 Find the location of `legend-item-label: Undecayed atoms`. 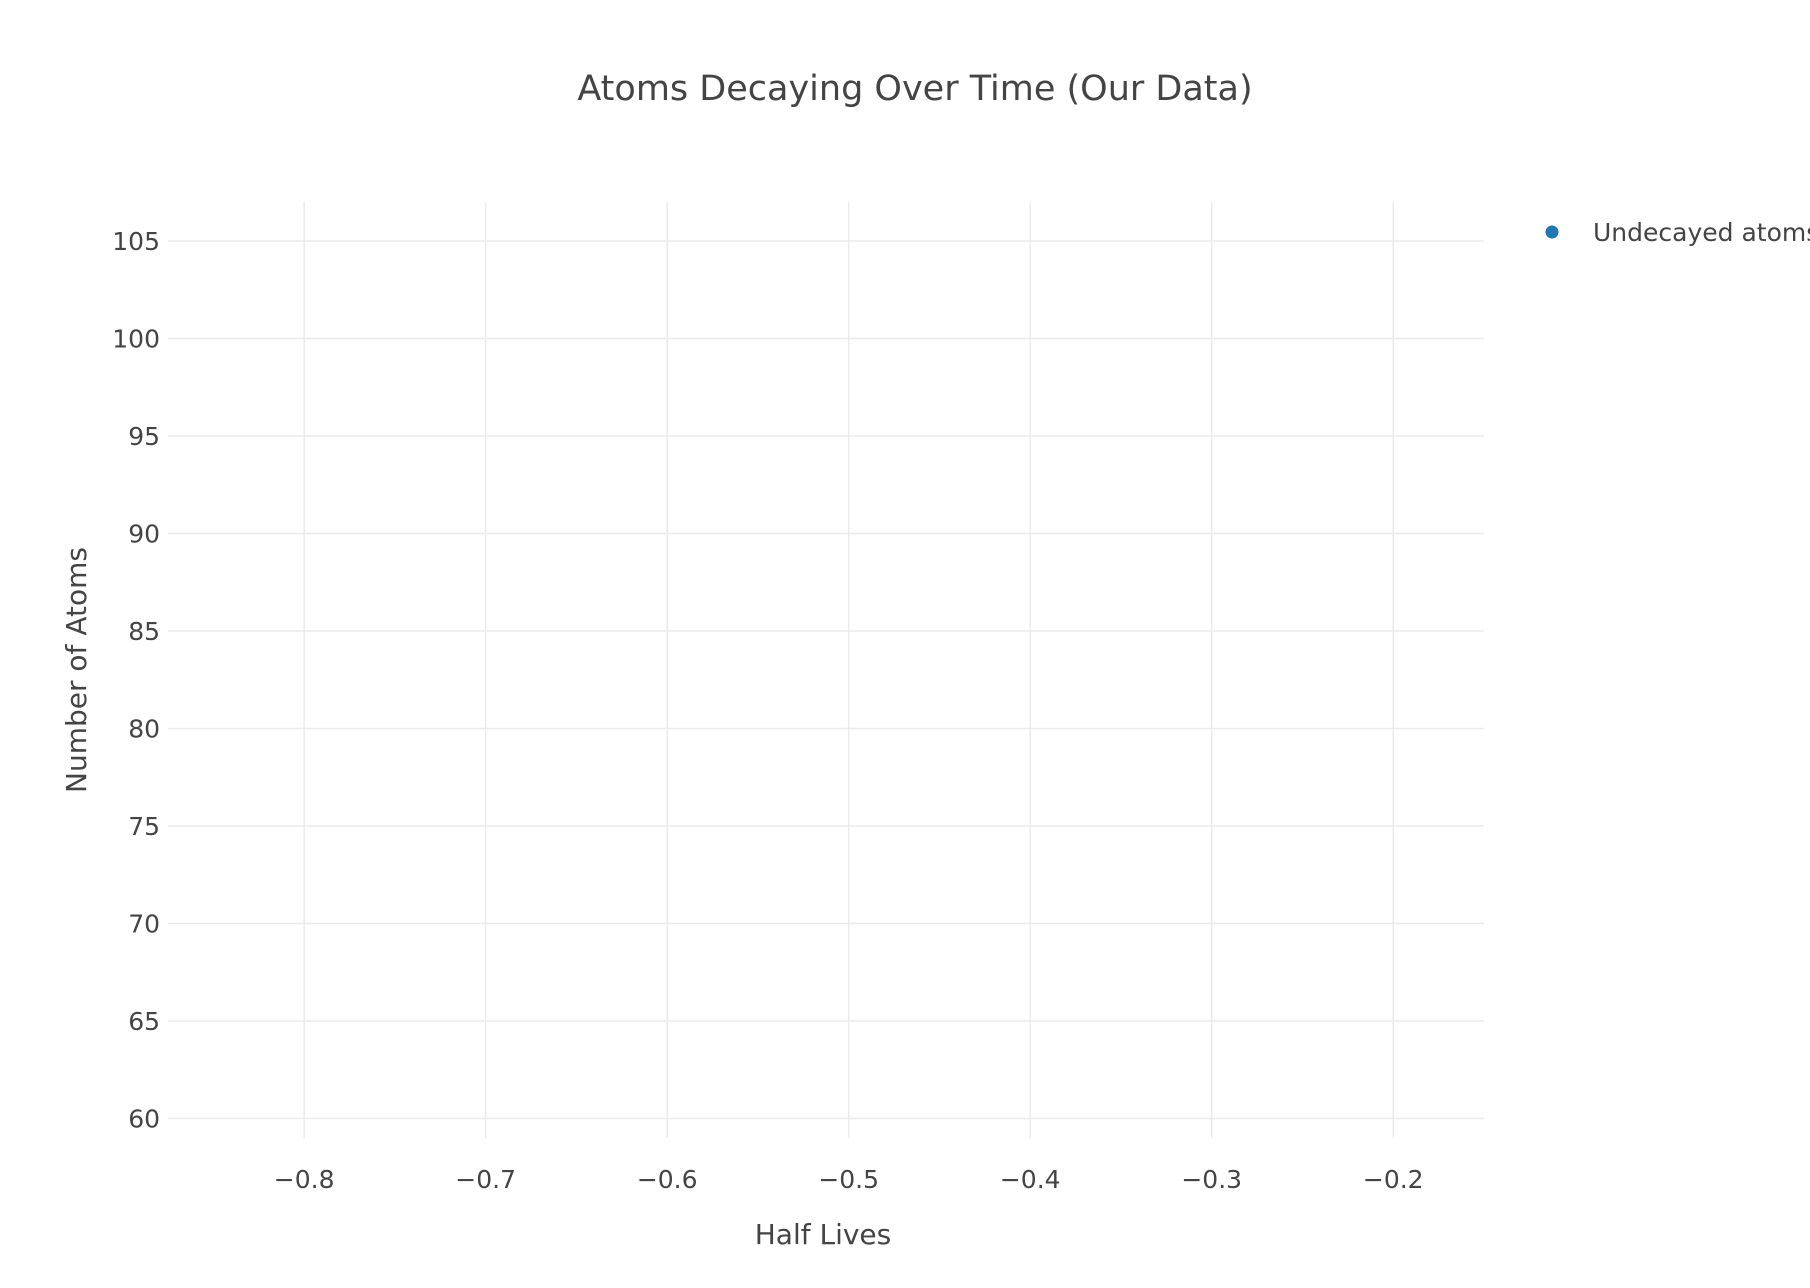

legend-item-label: Undecayed atoms is located at coordinates (1701, 232).